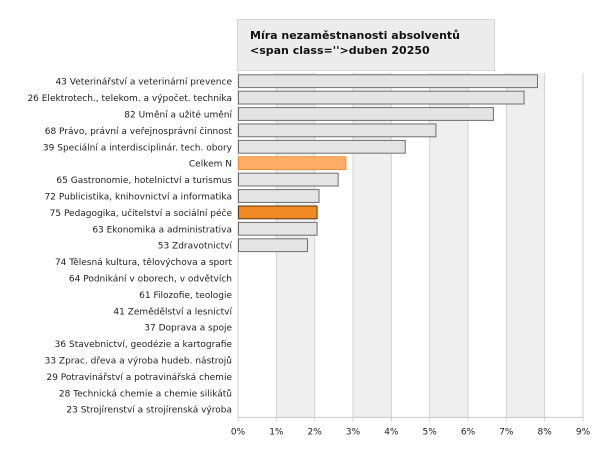 The image size is (600, 450). I want to click on category-label: 28 Technická chemie a chemie silikátů, so click(145, 393).